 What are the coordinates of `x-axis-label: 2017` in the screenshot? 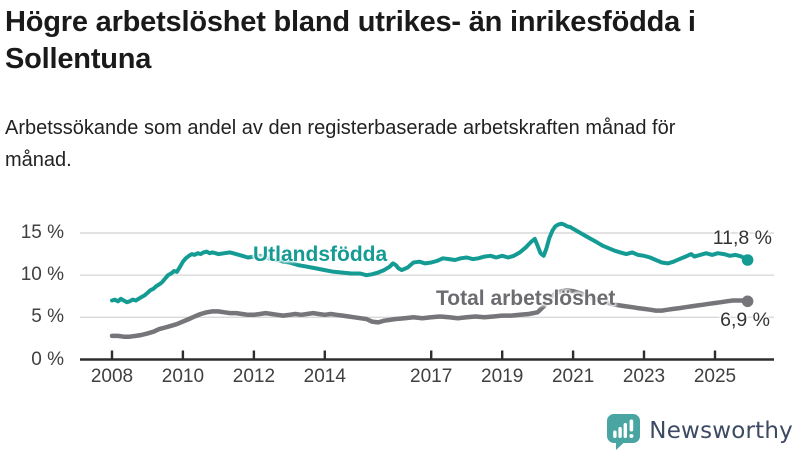 It's located at (431, 376).